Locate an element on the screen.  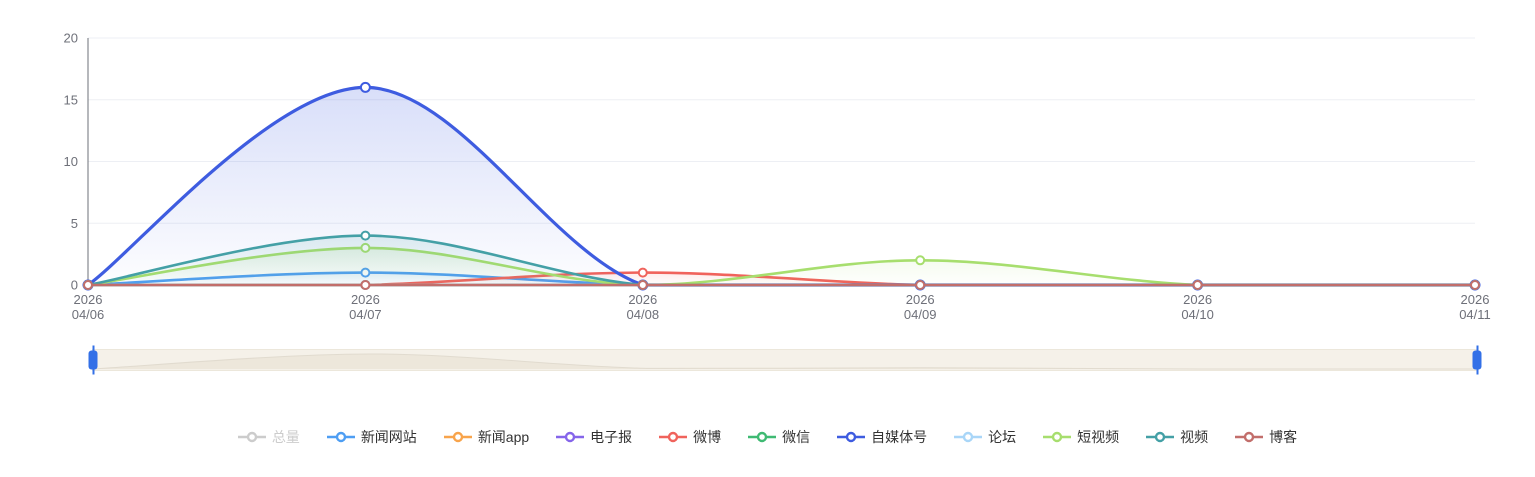
legend-label: 新闻app is located at coordinates (503, 437).